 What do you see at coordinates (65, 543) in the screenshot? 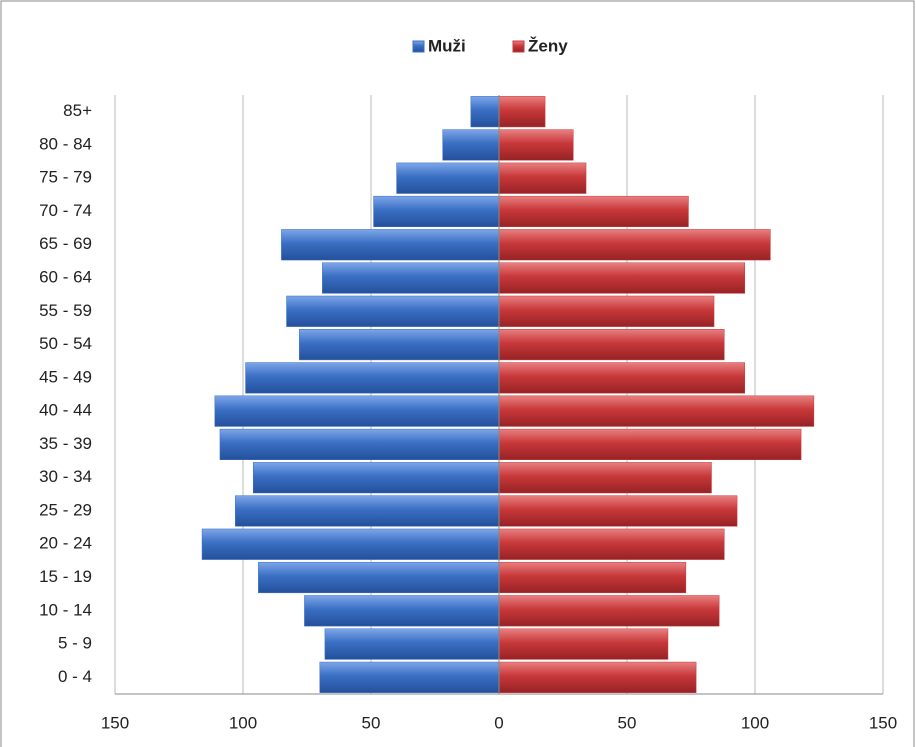
I see `y-tick-label: 20 - 24` at bounding box center [65, 543].